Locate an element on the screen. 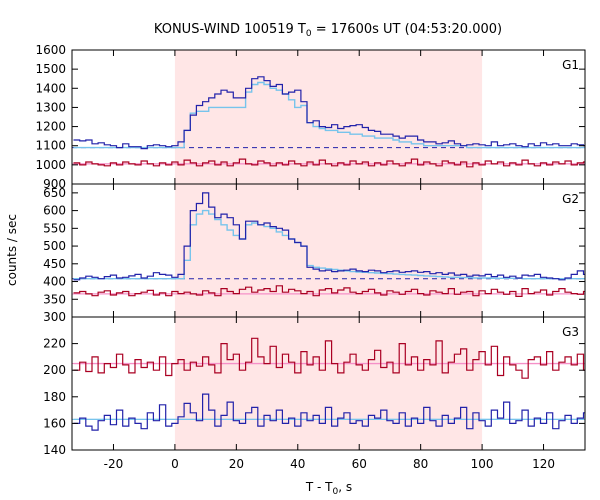  y-tick-label: 300 is located at coordinates (54, 317).